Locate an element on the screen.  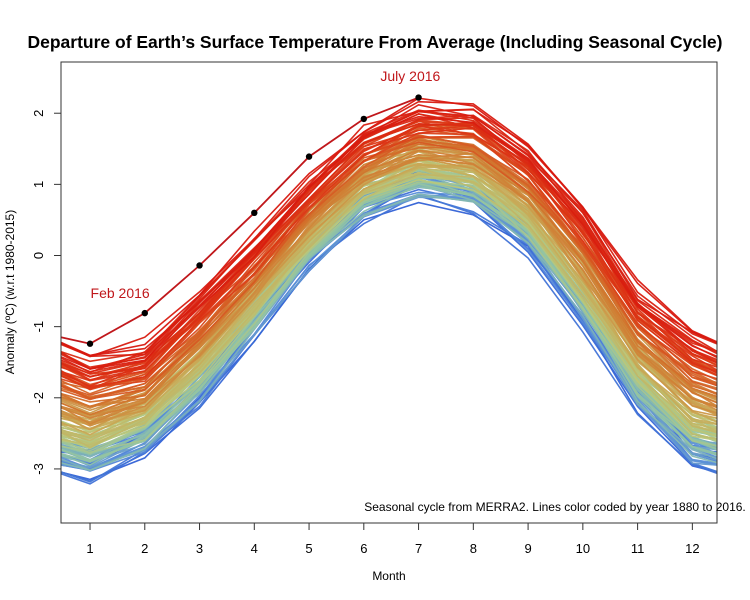
x-tick-label: 3 is located at coordinates (199, 548).